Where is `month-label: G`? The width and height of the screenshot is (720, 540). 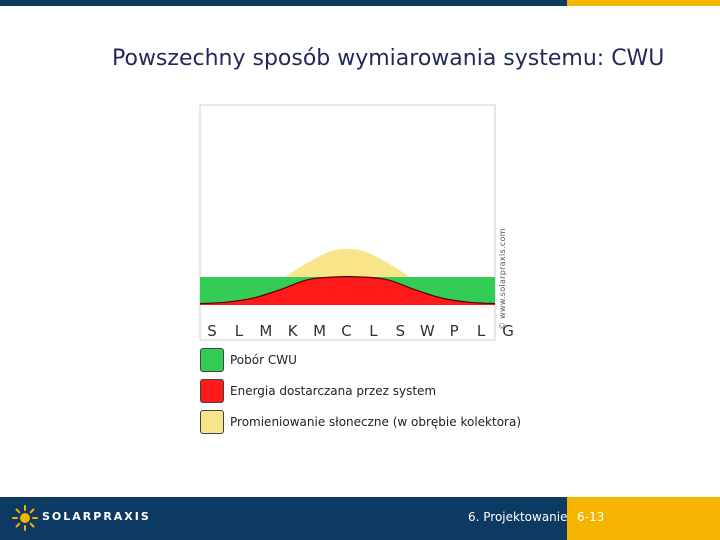
month-label: G is located at coordinates (508, 331).